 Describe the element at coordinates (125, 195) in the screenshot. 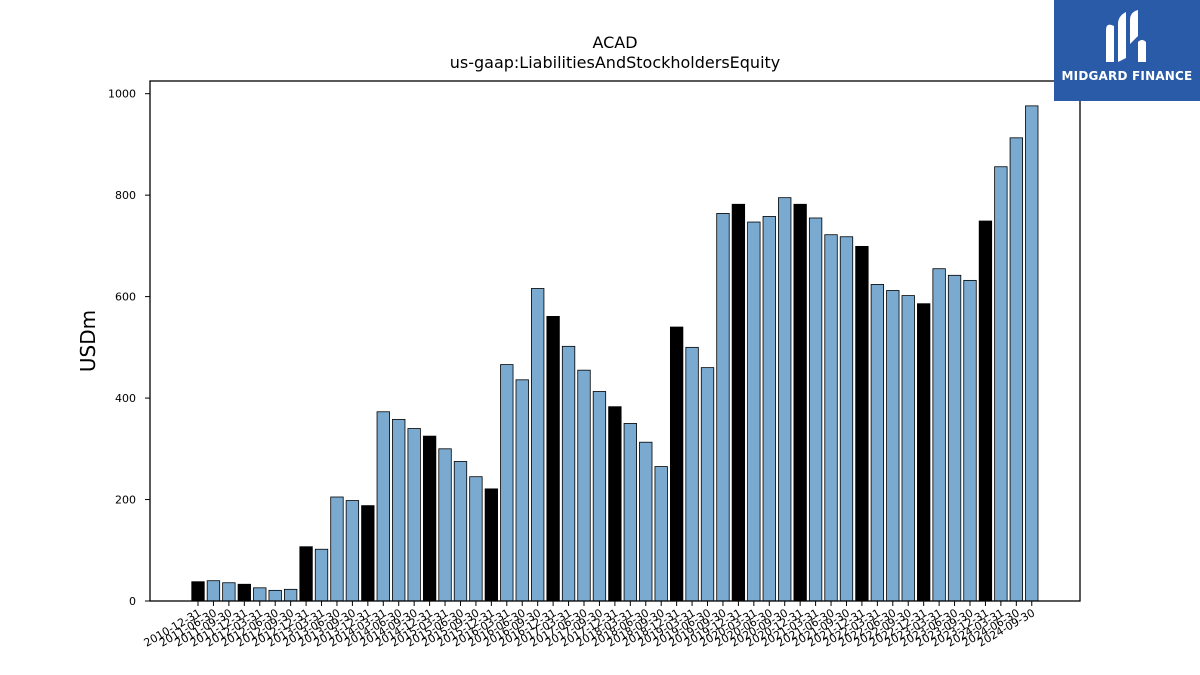

I see `y-tick-label: 800` at that location.